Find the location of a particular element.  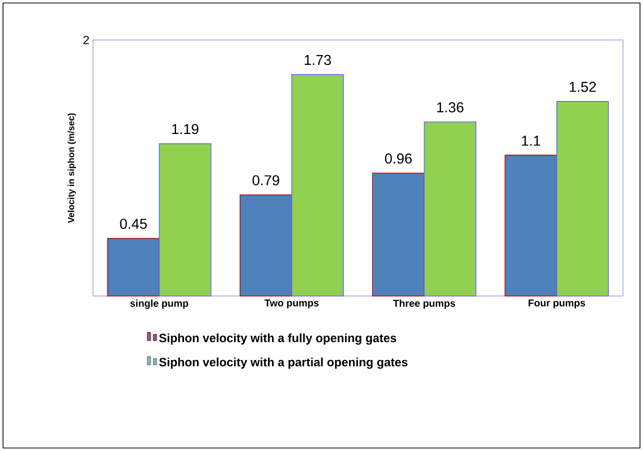

data-label: 0.96 is located at coordinates (398, 158).